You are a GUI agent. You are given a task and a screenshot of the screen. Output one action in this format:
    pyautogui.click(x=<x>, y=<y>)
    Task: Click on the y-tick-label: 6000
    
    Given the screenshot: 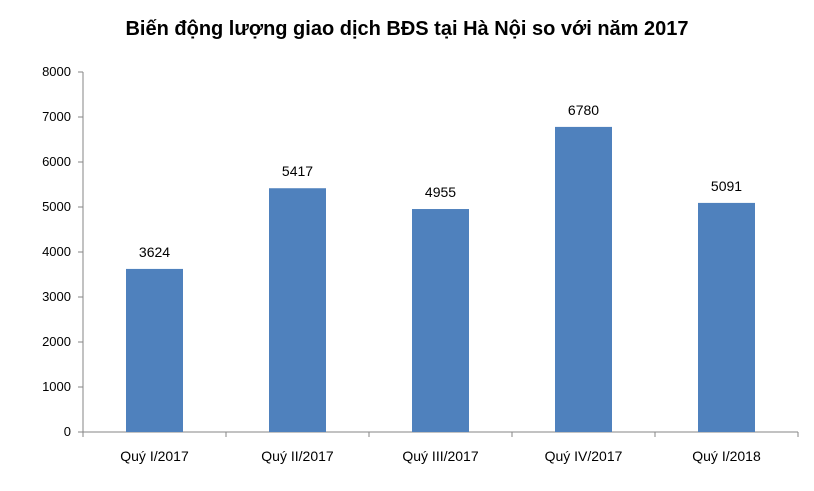 What is the action you would take?
    pyautogui.click(x=56, y=161)
    